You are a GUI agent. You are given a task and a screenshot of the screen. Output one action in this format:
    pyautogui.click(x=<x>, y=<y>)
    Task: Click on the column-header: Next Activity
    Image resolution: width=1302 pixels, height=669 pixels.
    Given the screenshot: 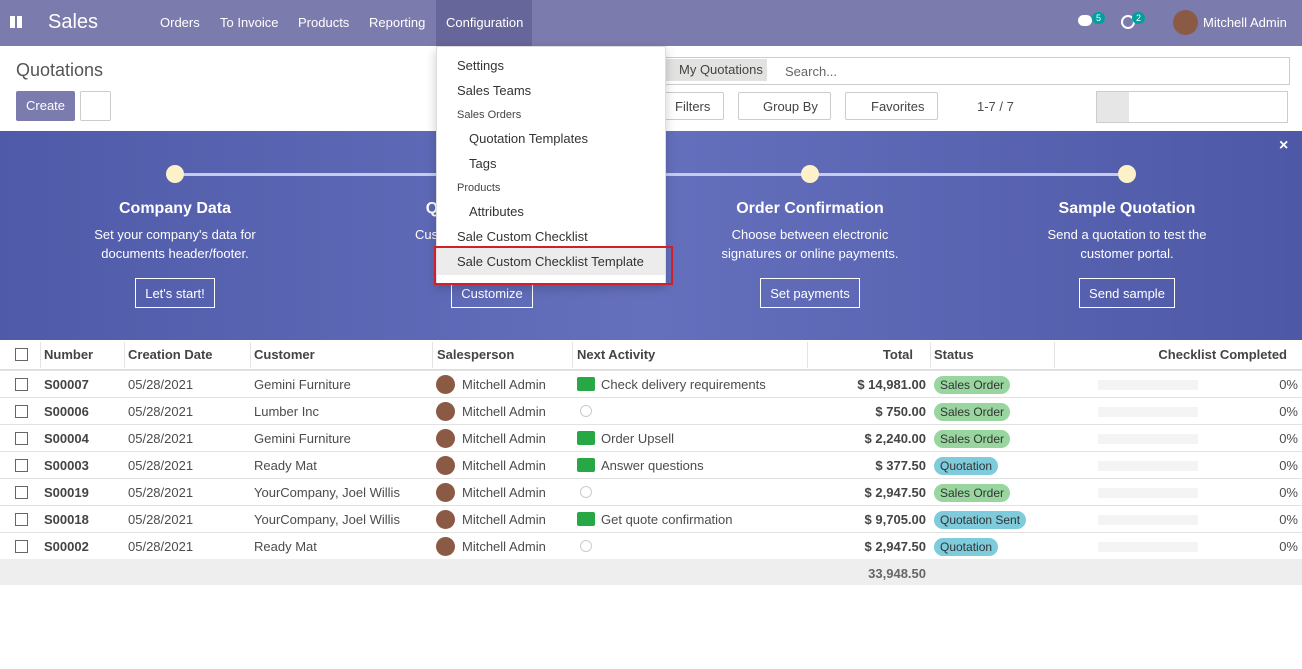 What is the action you would take?
    pyautogui.click(x=616, y=354)
    